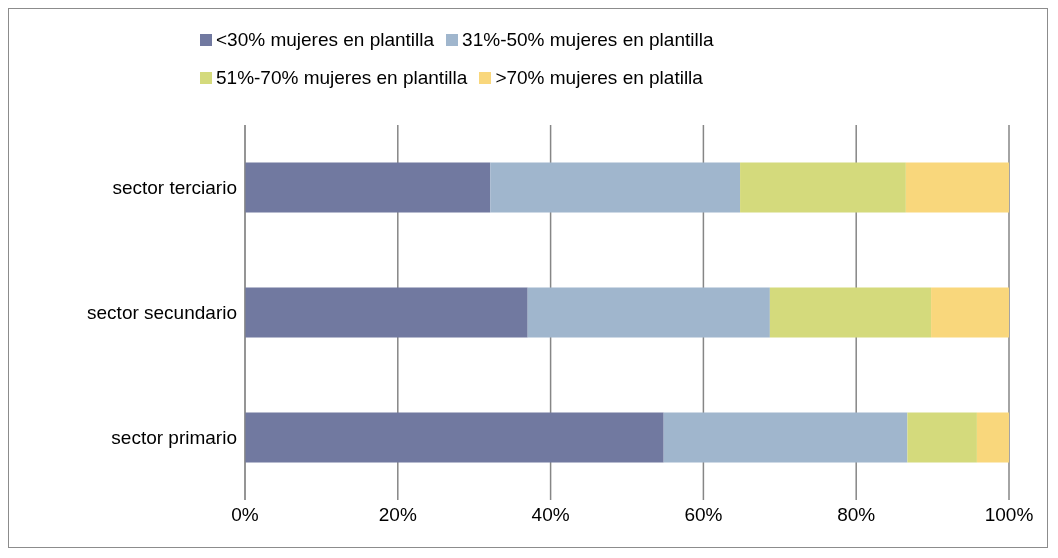  Describe the element at coordinates (174, 438) in the screenshot. I see `y-tick-label: sector primario` at that location.